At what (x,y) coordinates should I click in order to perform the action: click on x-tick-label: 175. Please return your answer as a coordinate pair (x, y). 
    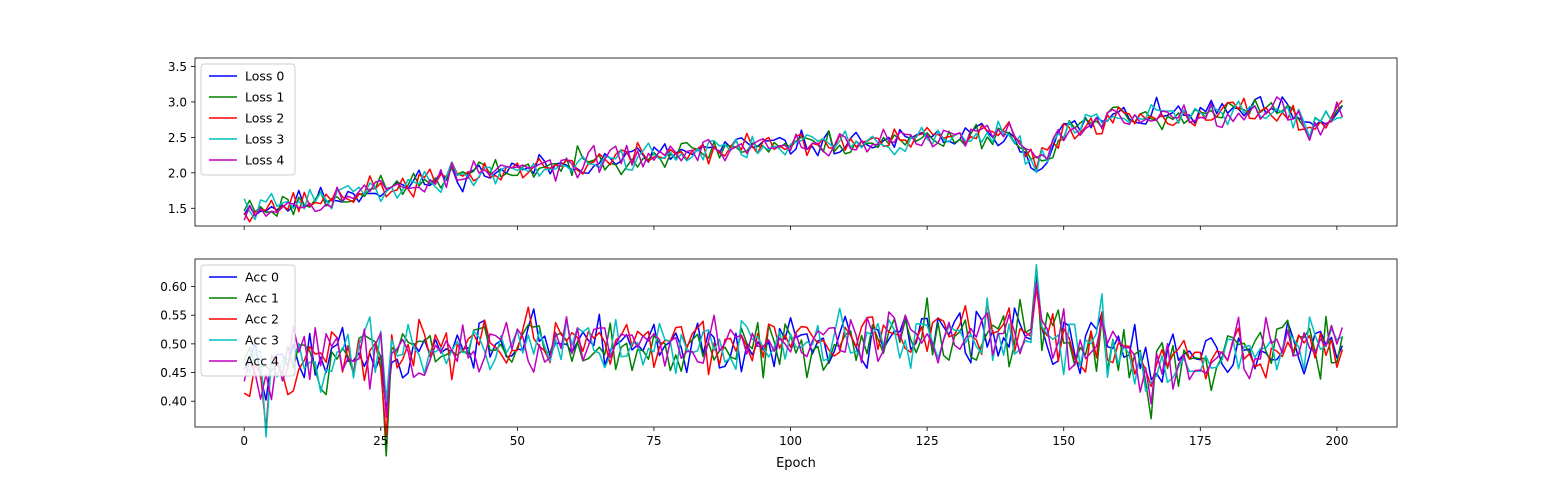
    Looking at the image, I should click on (1200, 441).